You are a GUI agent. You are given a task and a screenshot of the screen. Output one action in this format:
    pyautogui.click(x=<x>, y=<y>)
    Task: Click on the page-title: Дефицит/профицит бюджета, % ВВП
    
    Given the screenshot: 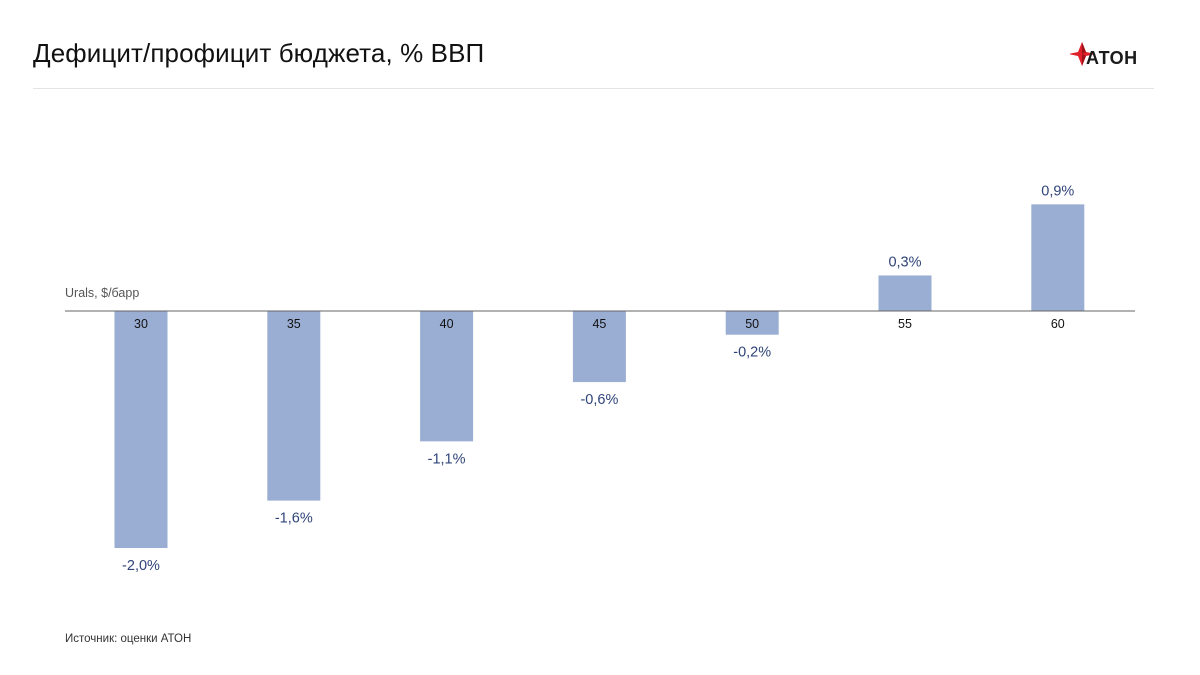 What is the action you would take?
    pyautogui.click(x=259, y=53)
    